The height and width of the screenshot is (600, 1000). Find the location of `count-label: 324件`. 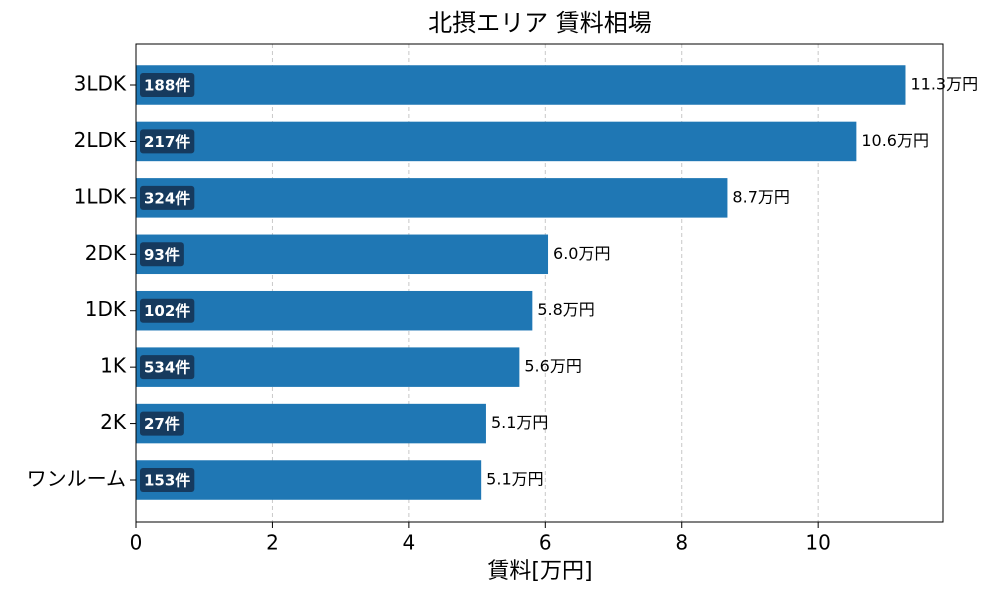

count-label: 324件 is located at coordinates (167, 198).